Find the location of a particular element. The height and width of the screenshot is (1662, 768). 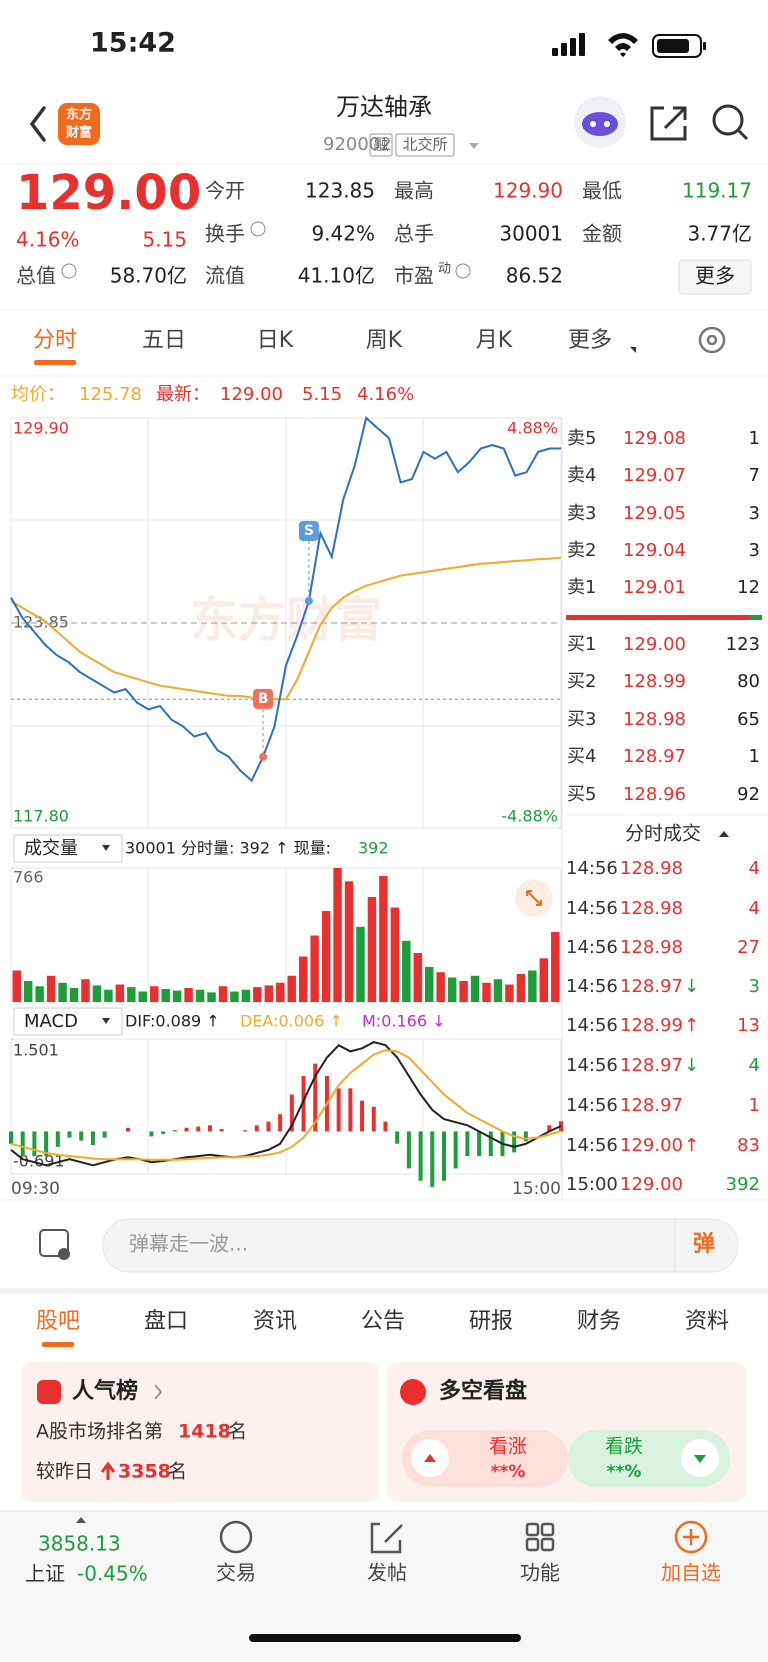

settings-button is located at coordinates (712, 340).